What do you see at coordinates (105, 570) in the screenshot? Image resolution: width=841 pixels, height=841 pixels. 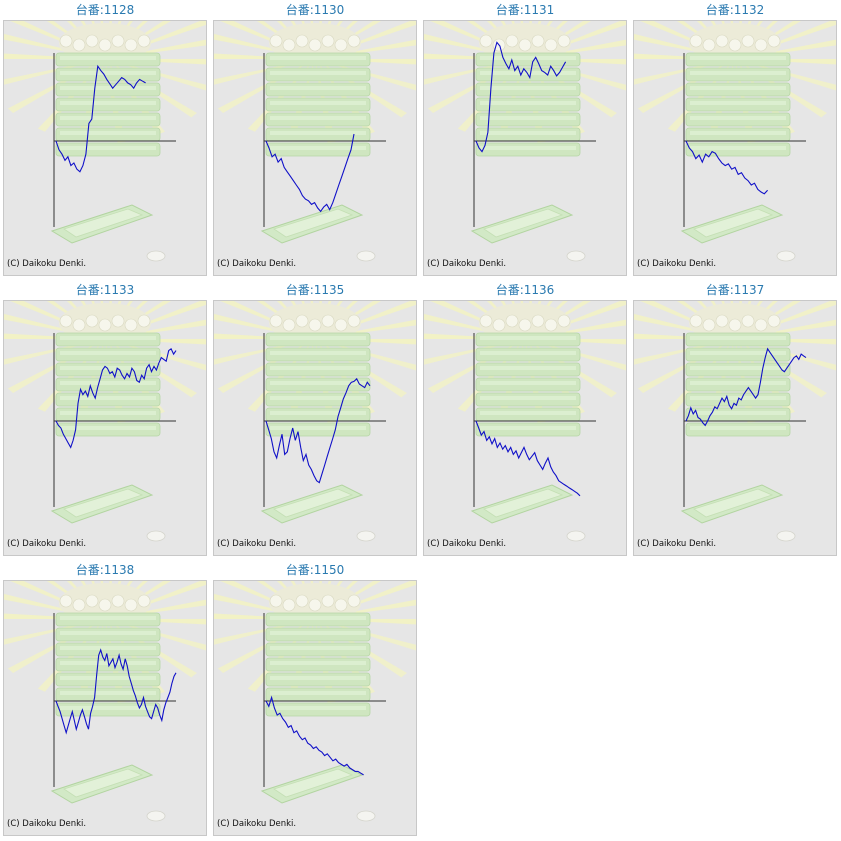 I see `machine-number-link: 台番:1138` at bounding box center [105, 570].